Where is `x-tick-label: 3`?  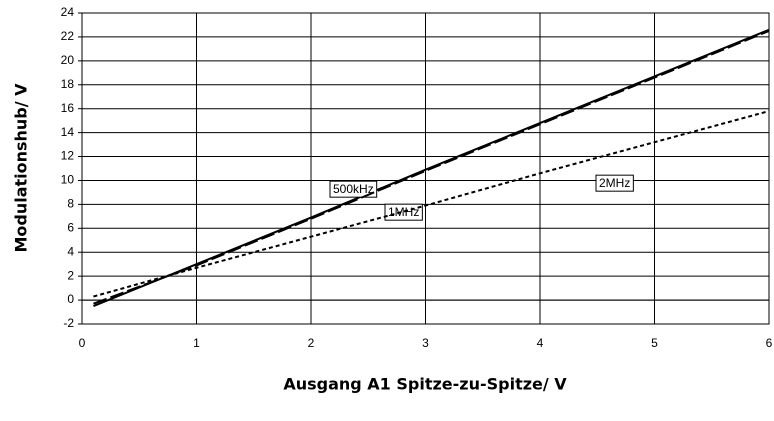
x-tick-label: 3 is located at coordinates (425, 343).